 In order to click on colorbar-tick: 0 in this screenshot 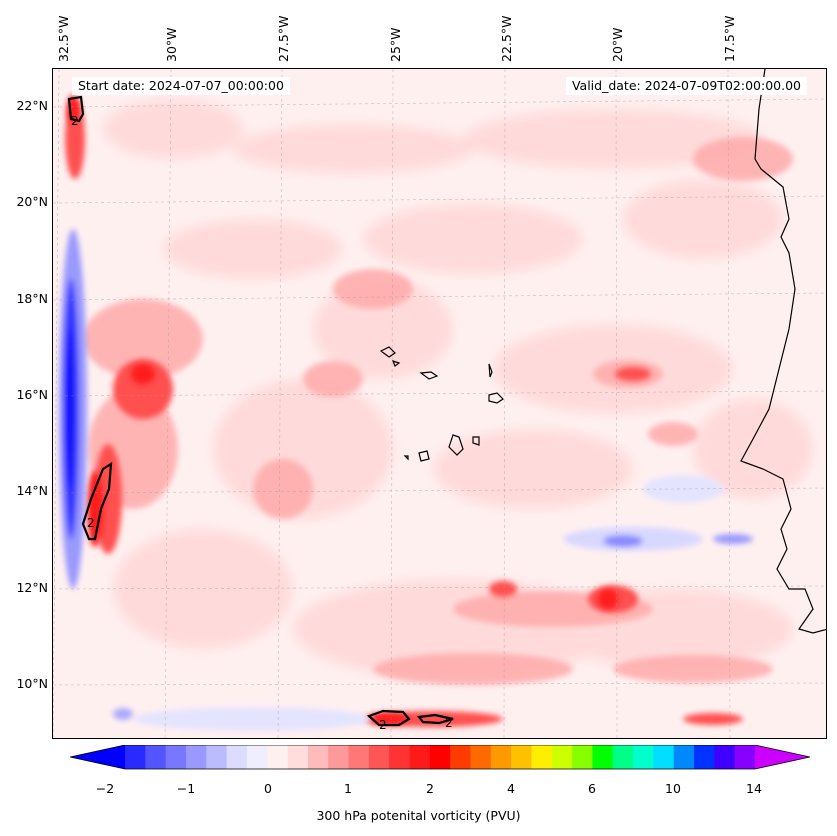, I will do `click(268, 788)`.